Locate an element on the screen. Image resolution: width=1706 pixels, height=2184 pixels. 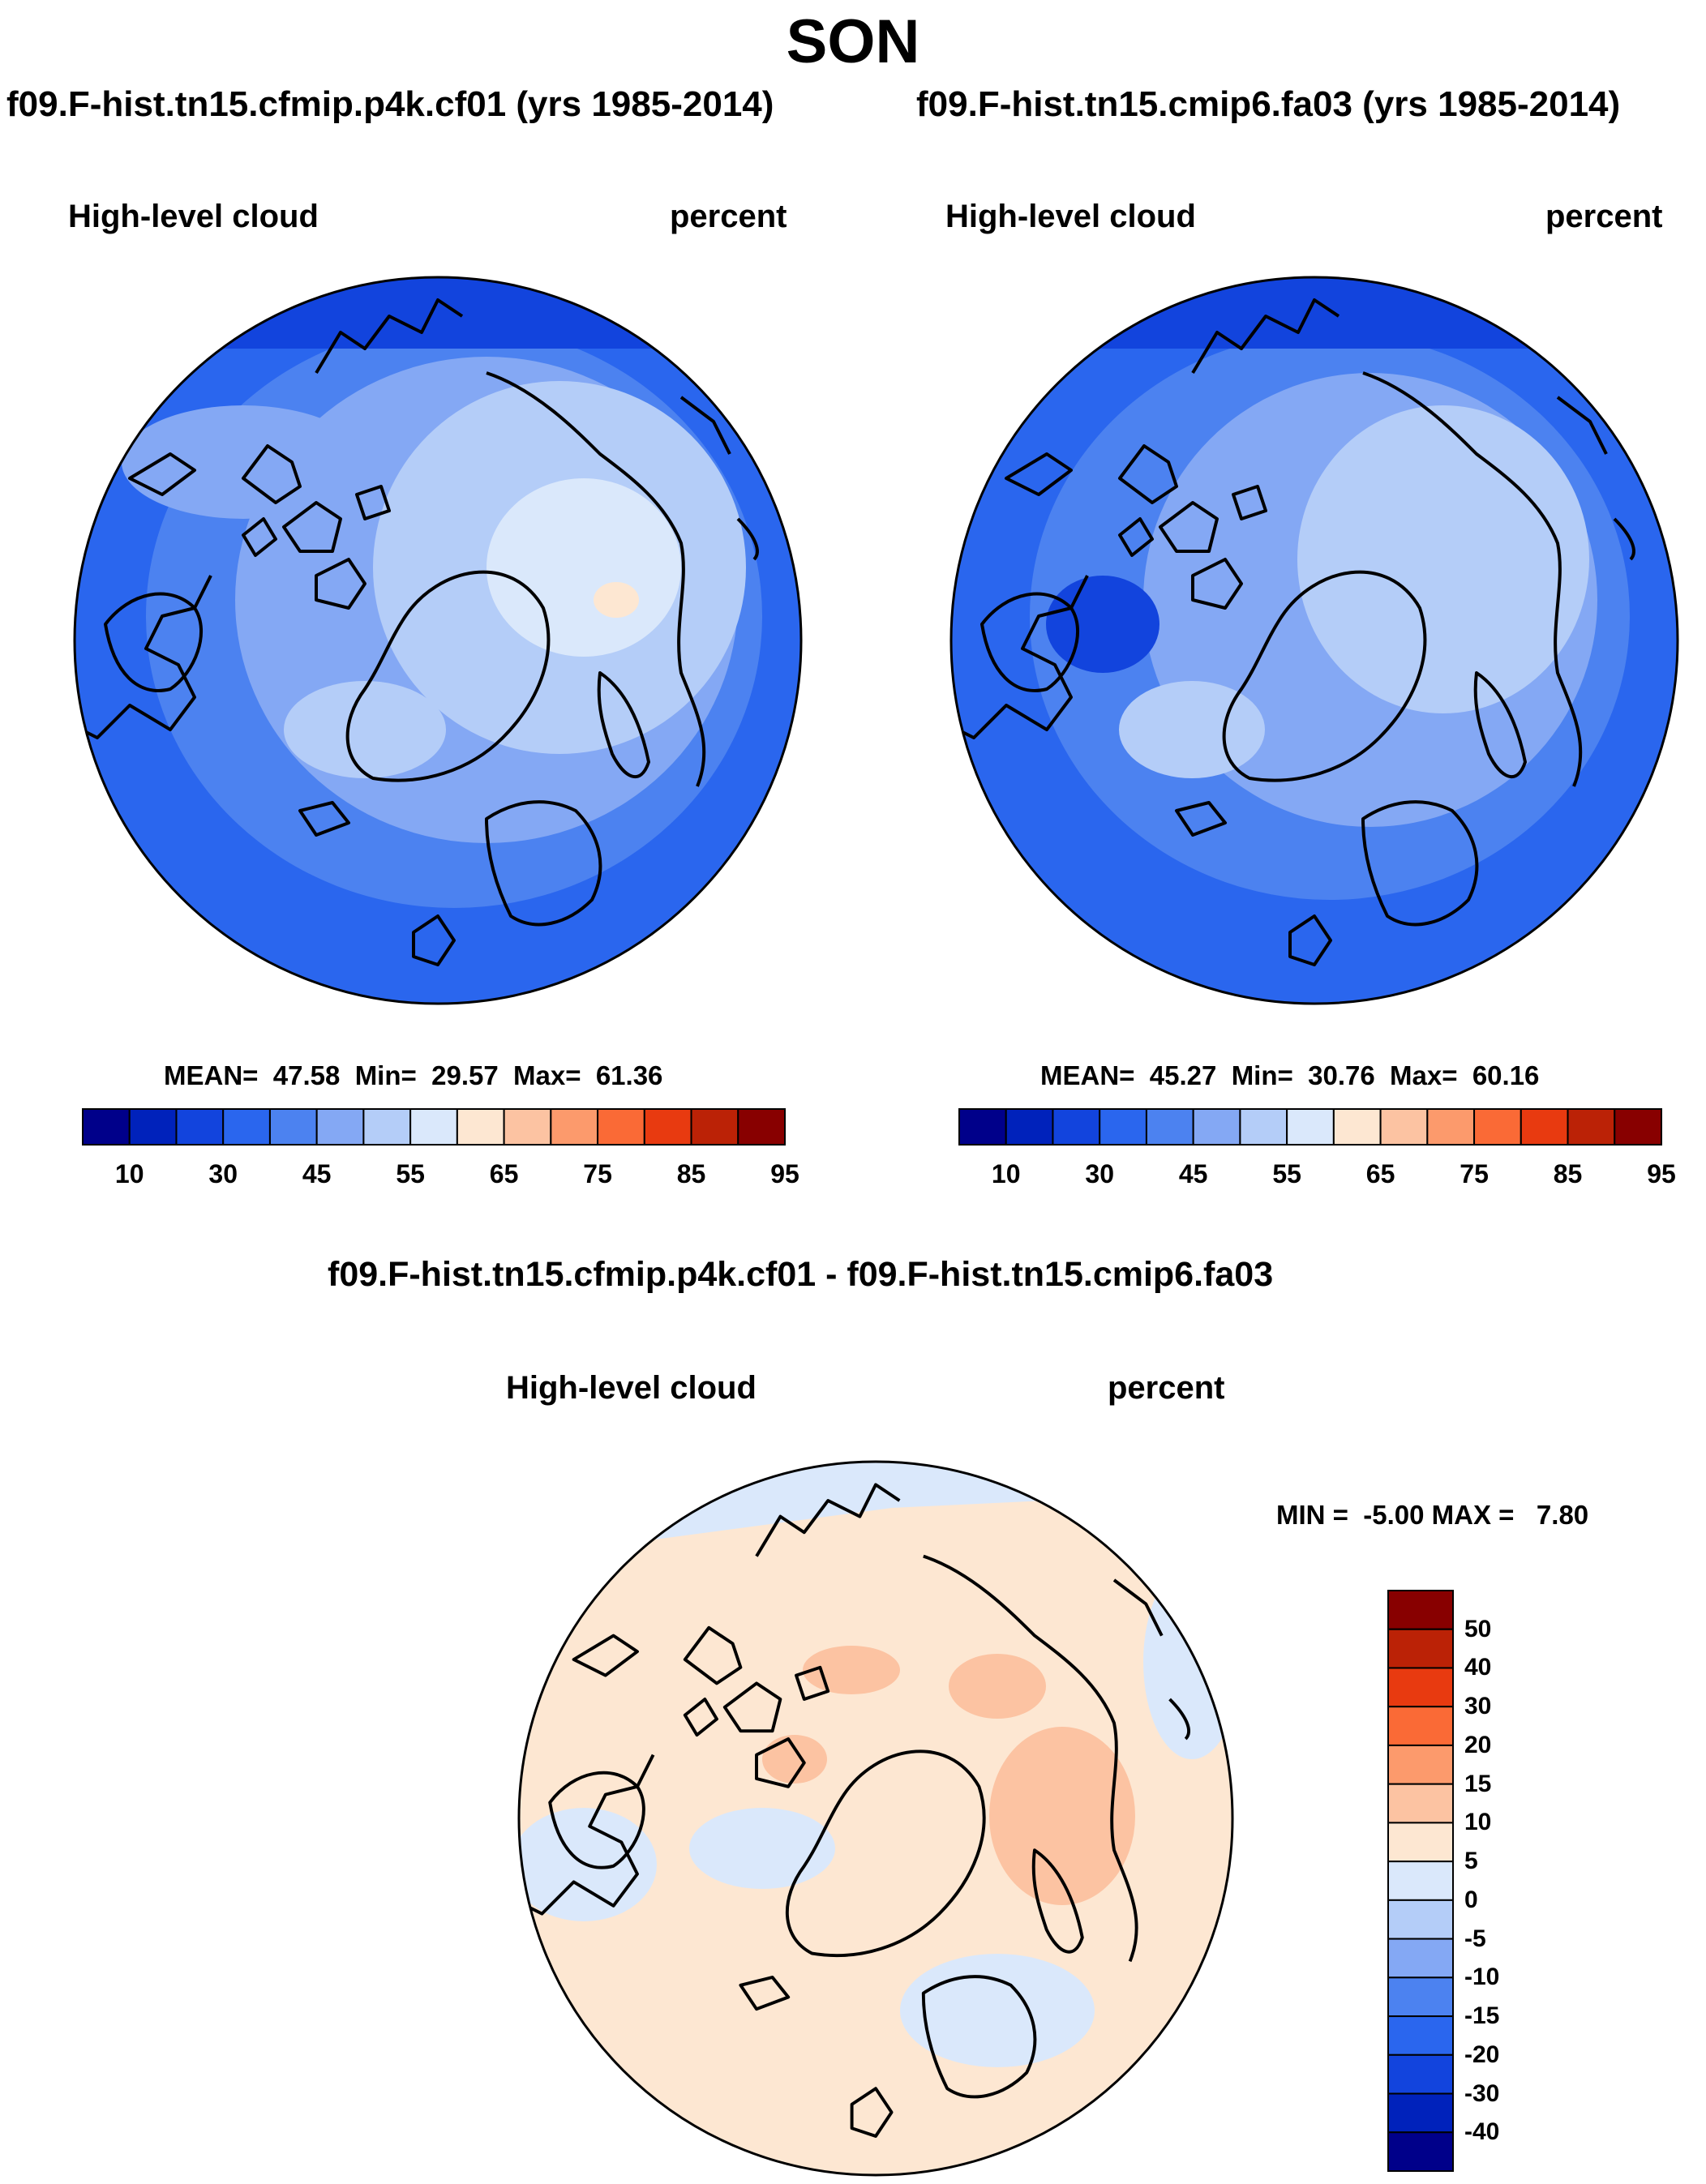
map-right-border is located at coordinates (1314, 641).